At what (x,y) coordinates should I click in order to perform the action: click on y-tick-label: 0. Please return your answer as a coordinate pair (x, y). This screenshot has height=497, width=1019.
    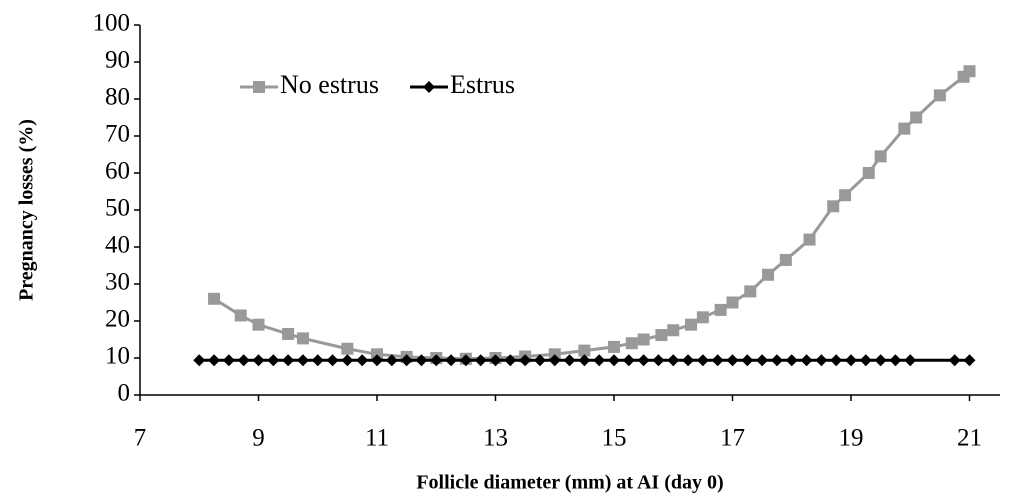
    Looking at the image, I should click on (124, 393).